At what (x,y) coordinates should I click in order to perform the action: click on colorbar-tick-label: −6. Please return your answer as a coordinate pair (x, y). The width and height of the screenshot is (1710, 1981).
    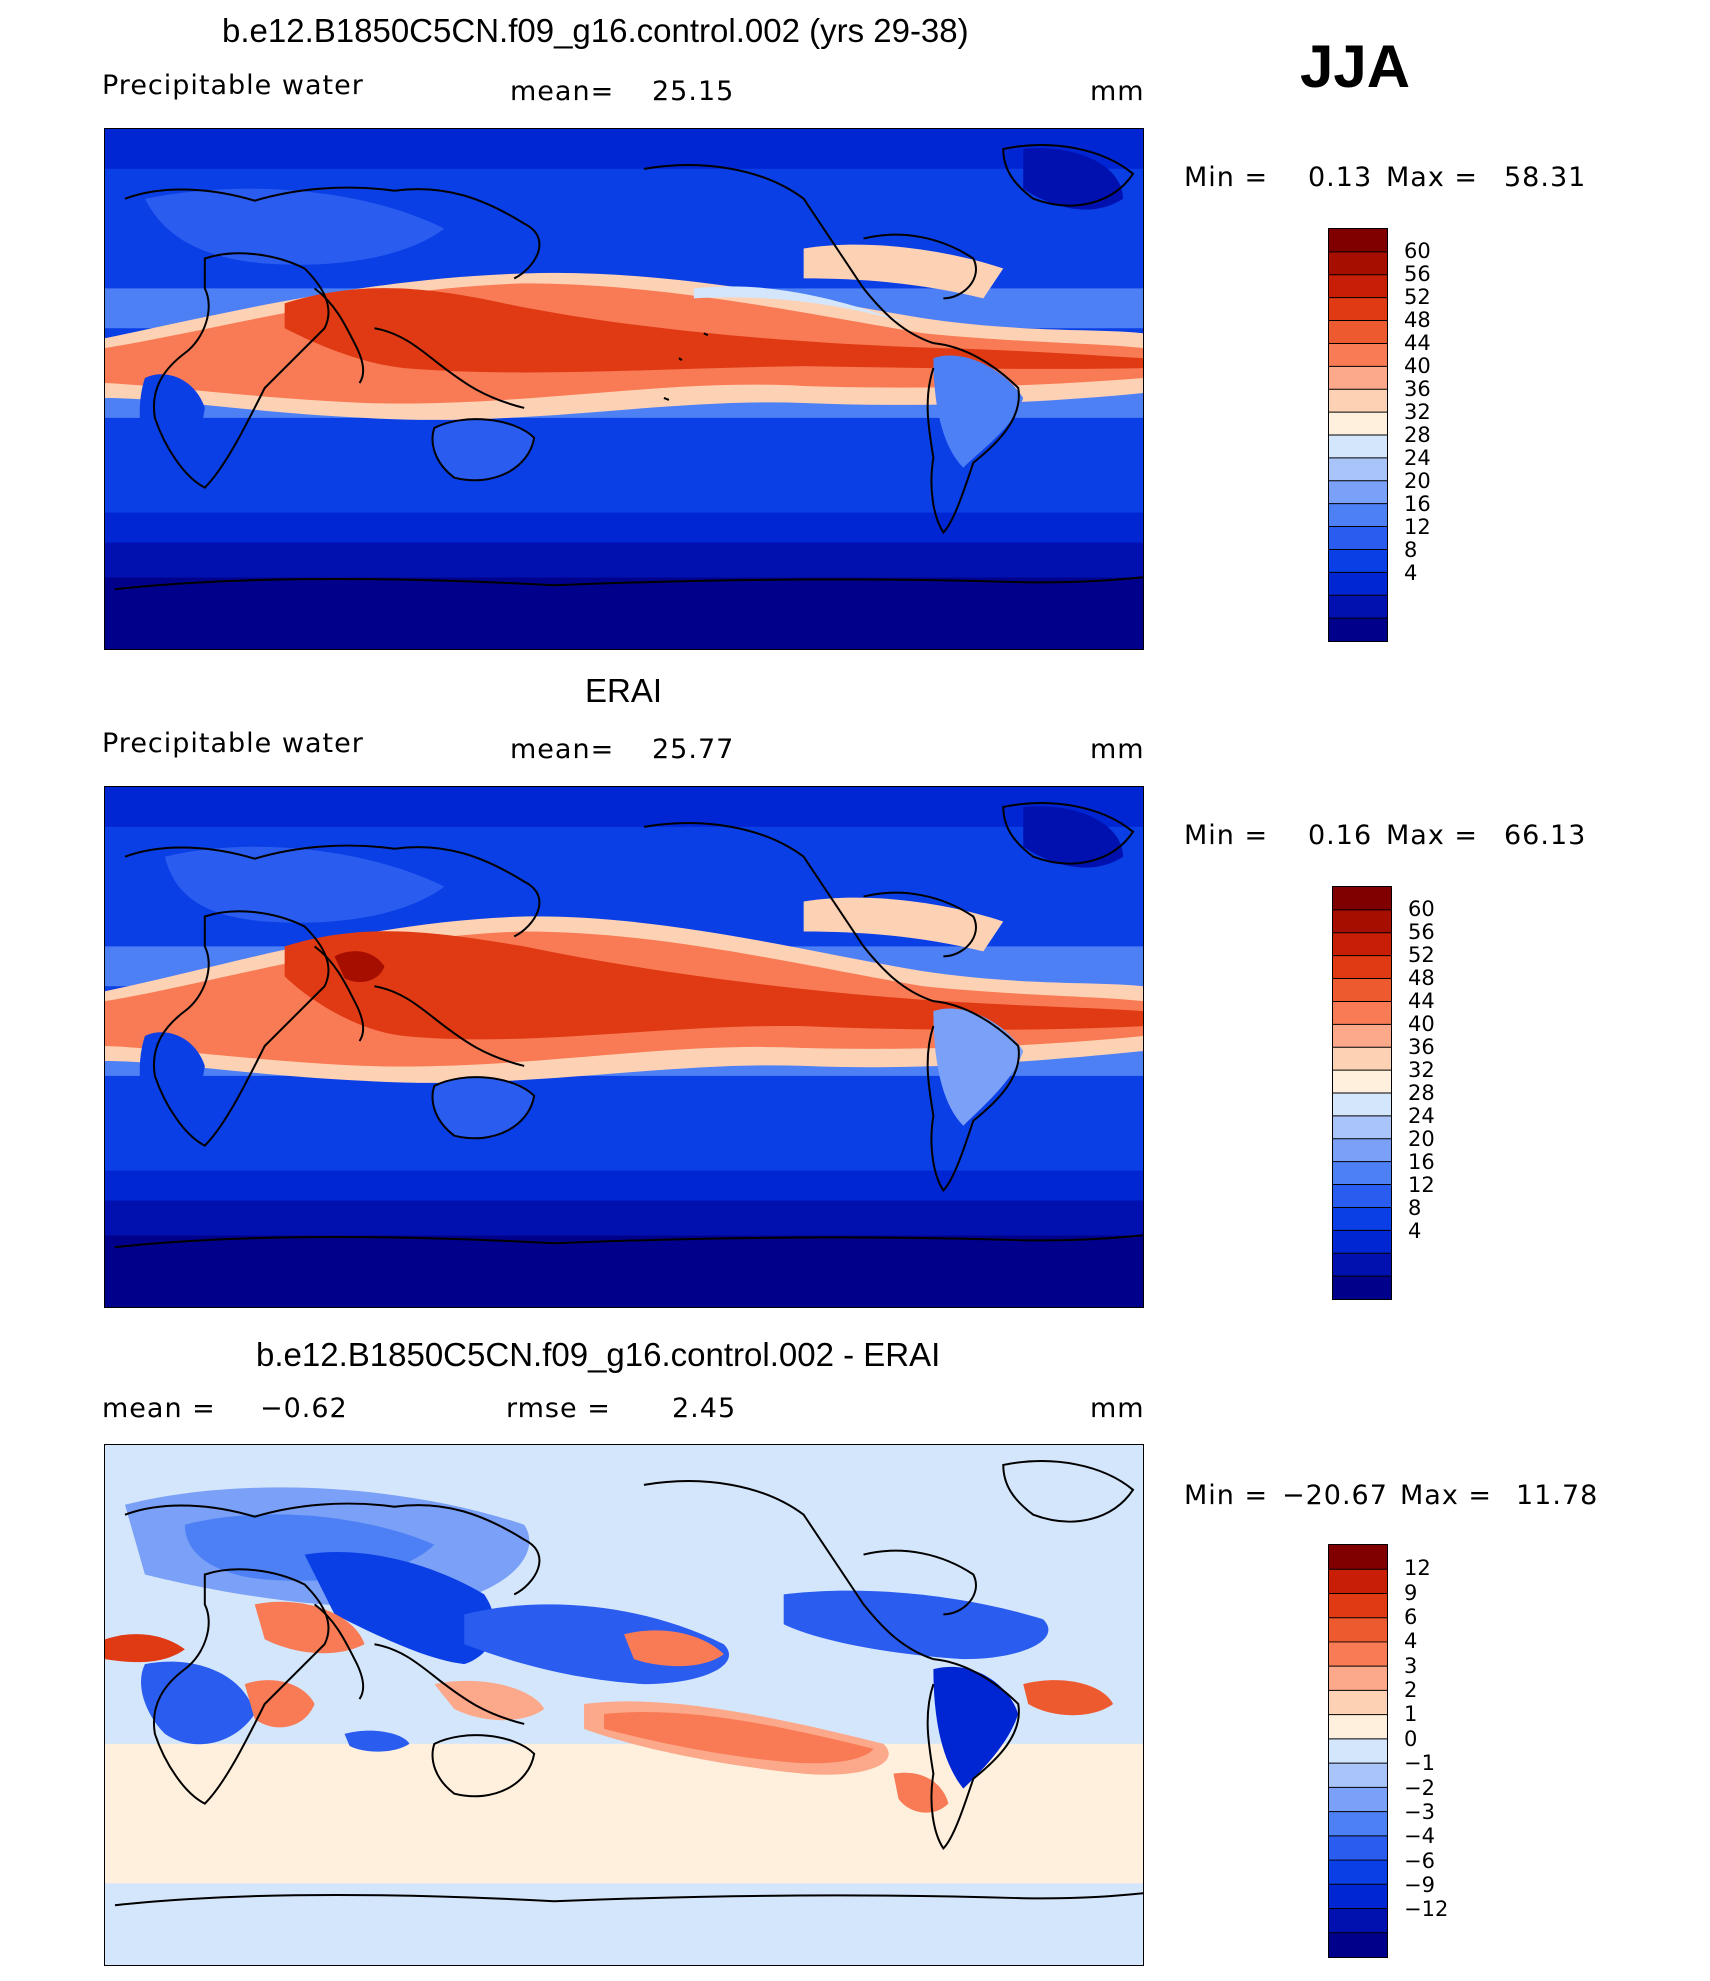
    Looking at the image, I should click on (1419, 1860).